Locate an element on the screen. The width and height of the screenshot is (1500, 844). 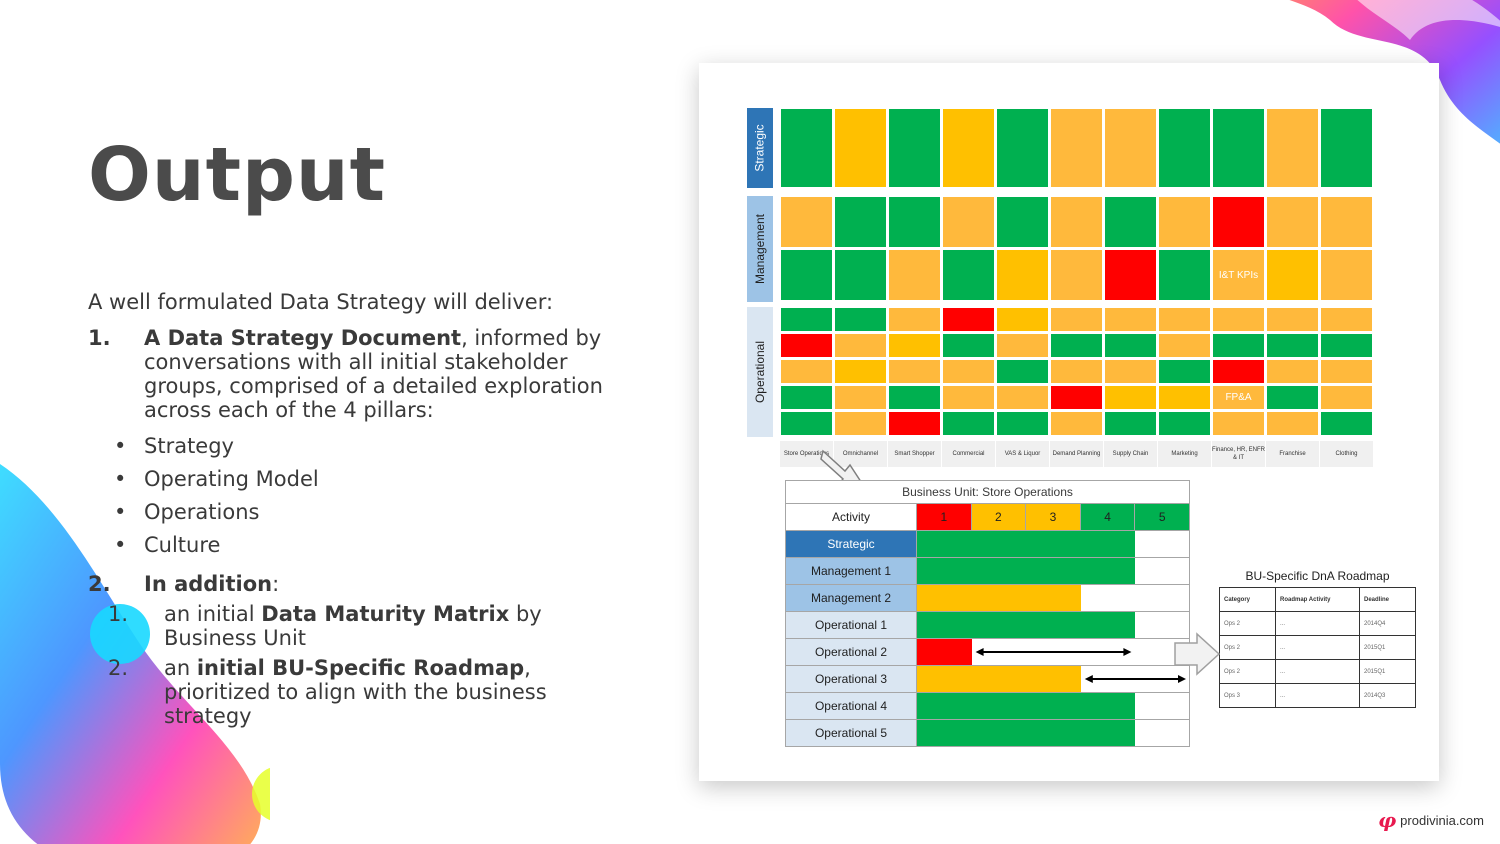
matrix-cell: FP&A is located at coordinates (1238, 397).